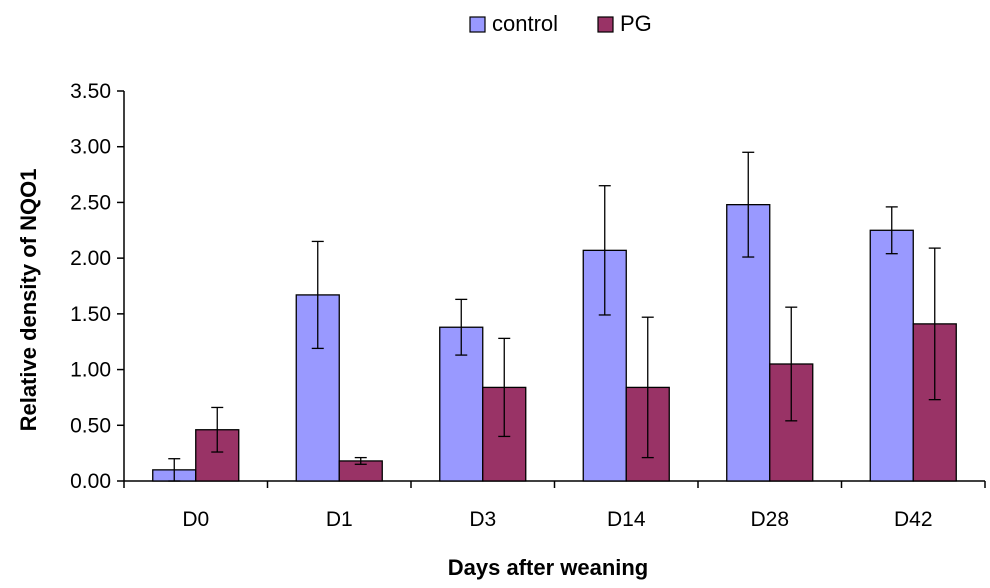 Image resolution: width=990 pixels, height=588 pixels. What do you see at coordinates (626, 519) in the screenshot?
I see `x-tick-label: D14` at bounding box center [626, 519].